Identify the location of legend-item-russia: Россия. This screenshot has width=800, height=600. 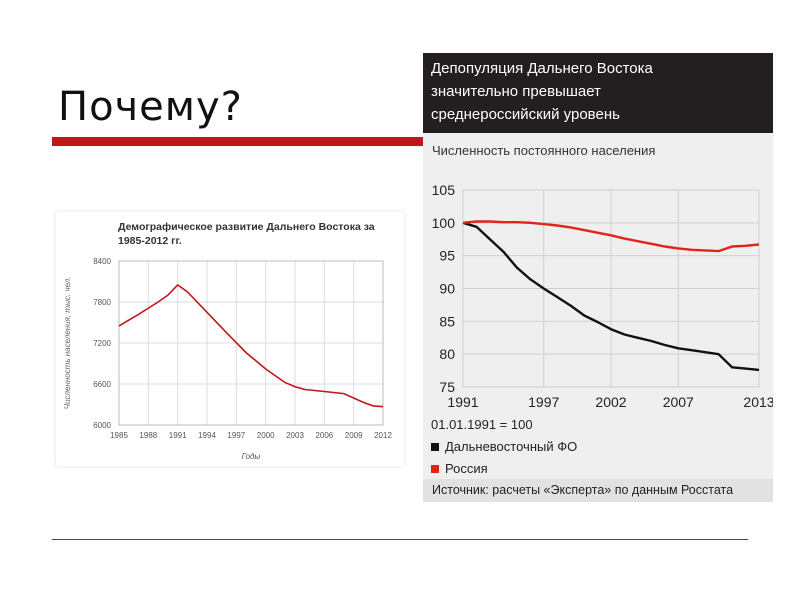
(459, 468).